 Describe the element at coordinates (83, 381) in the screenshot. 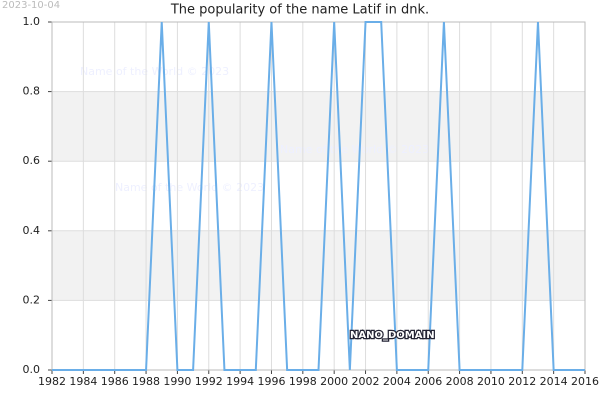

I see `x-tick-label: 1984` at that location.